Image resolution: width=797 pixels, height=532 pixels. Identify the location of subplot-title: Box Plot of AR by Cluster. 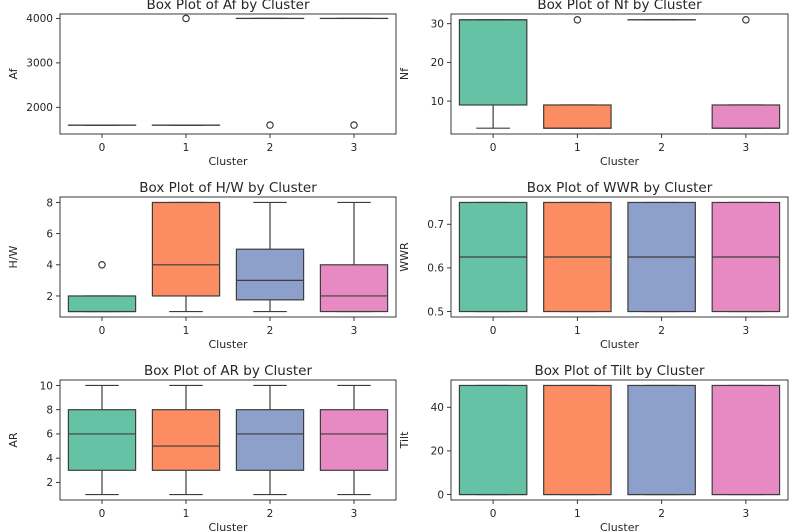
(228, 371).